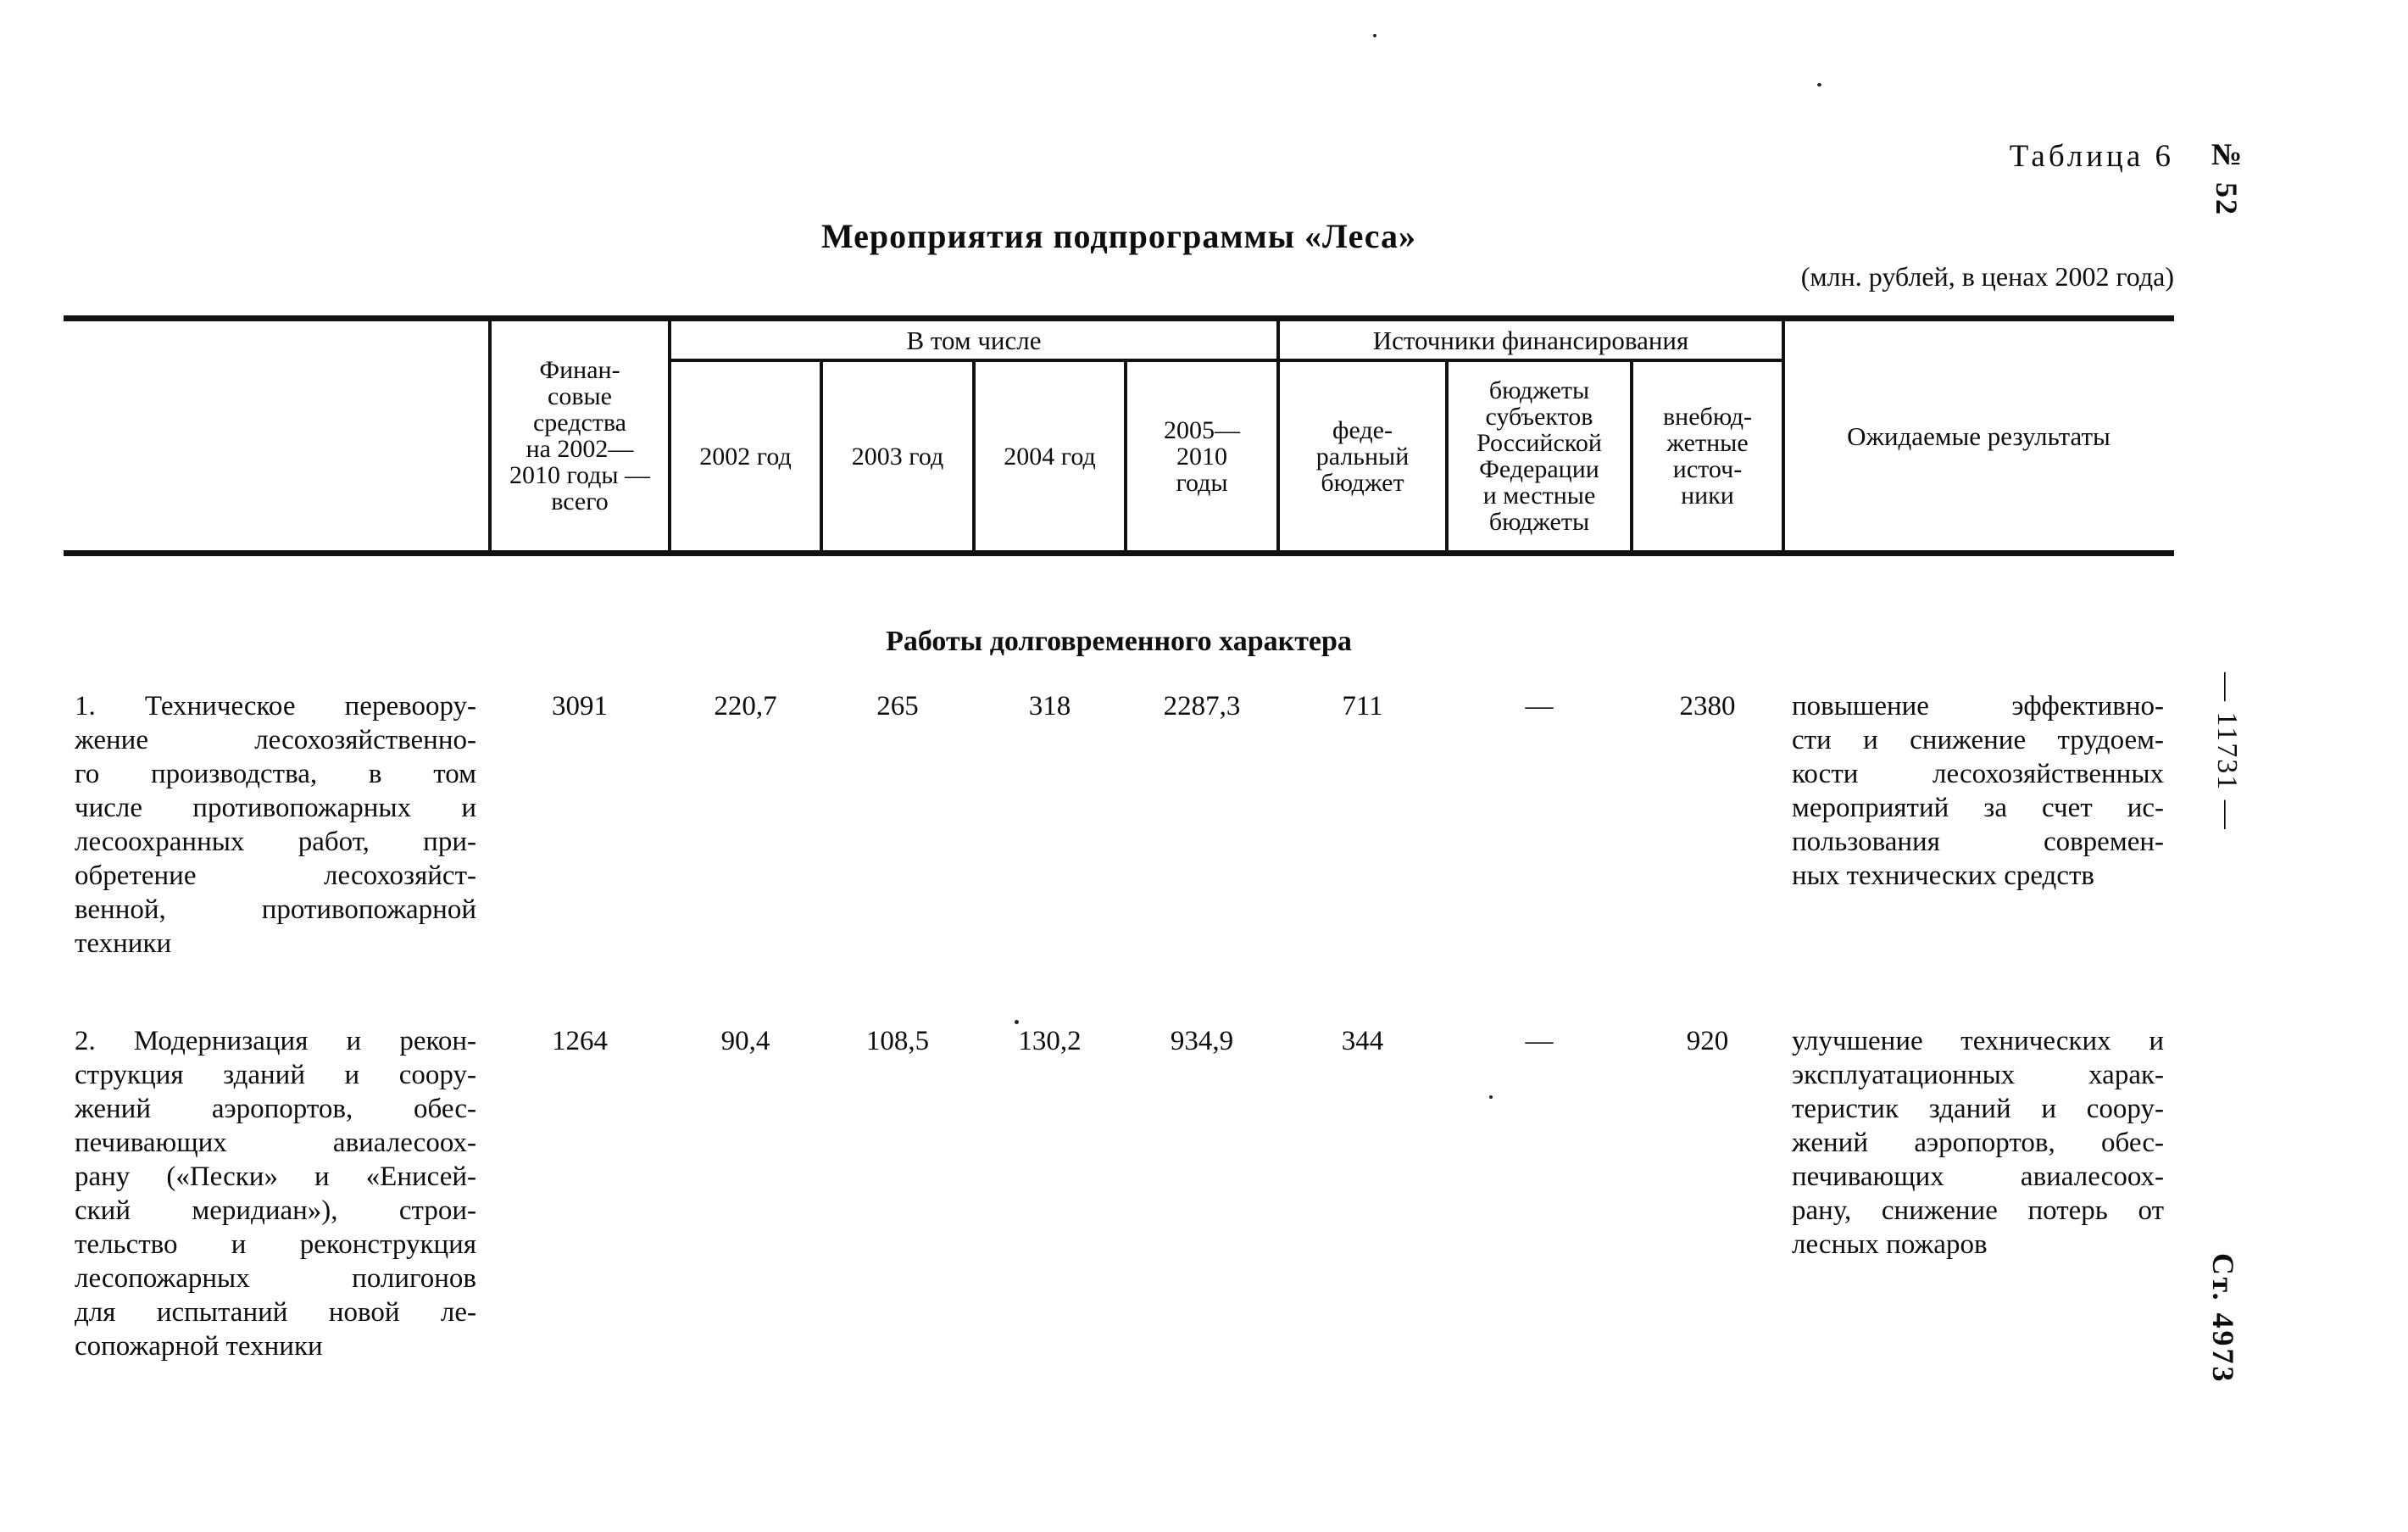  Describe the element at coordinates (275, 1041) in the screenshot. I see `text-line: 2. Модернизация и рекон-` at that location.